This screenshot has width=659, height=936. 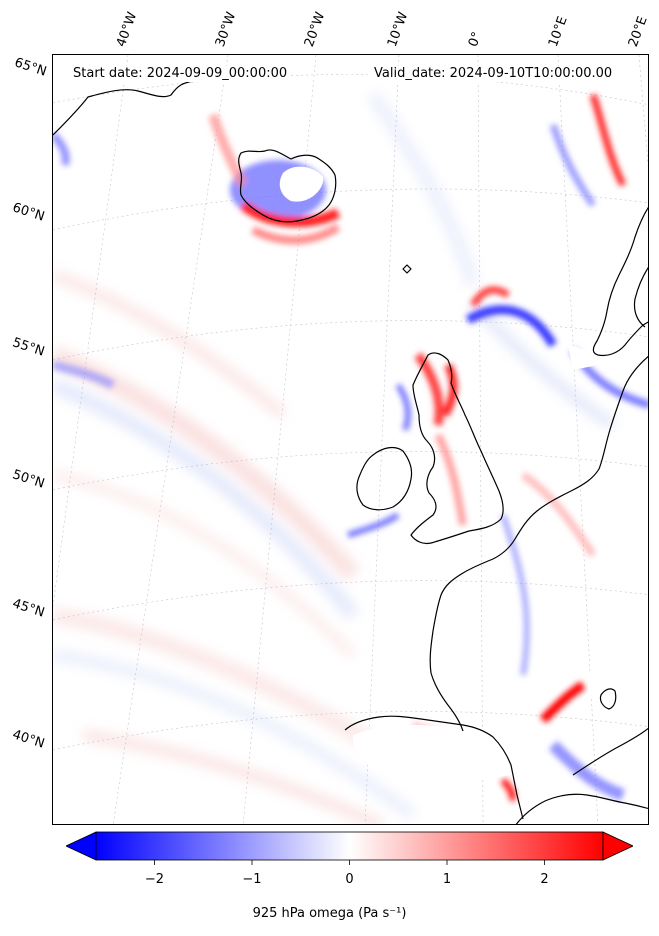 What do you see at coordinates (30, 67) in the screenshot?
I see `lat-label-65n: 65°N` at bounding box center [30, 67].